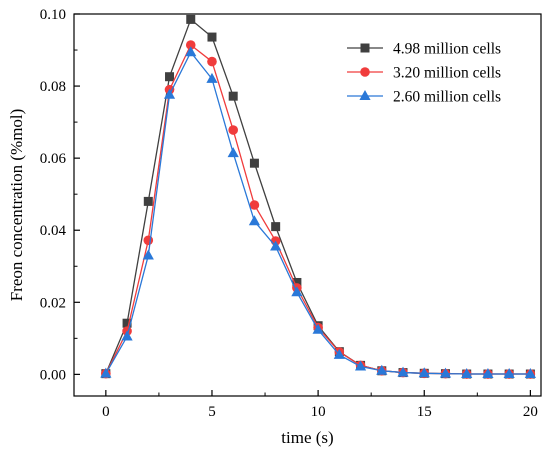 Image resolution: width=550 pixels, height=457 pixels. What do you see at coordinates (53, 375) in the screenshot?
I see `y-tick-label: 0.00` at bounding box center [53, 375].